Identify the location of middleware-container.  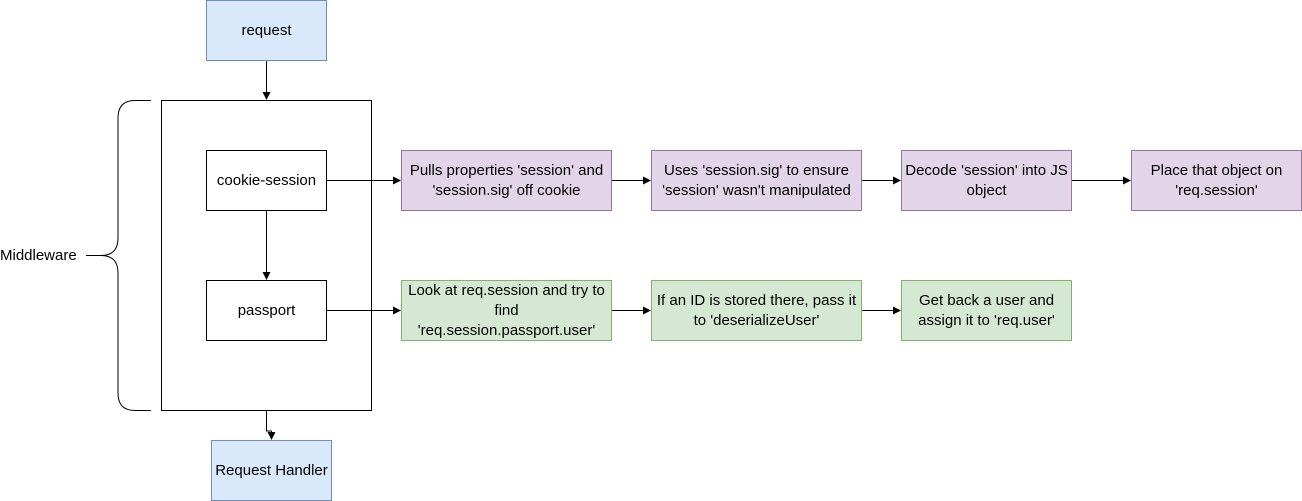
(266, 255).